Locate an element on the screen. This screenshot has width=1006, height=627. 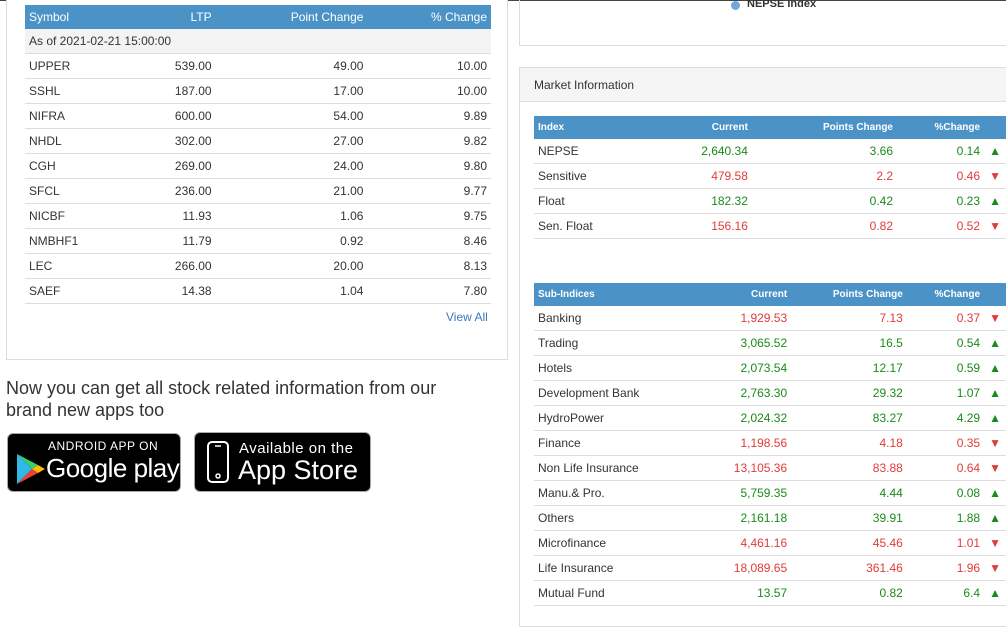
col-sub-index: Sub-Indices is located at coordinates (612, 294).